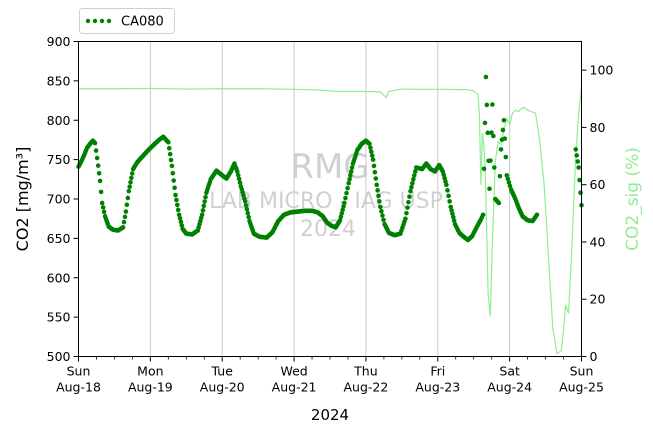  I want to click on y-left-tick-label: 600, so click(59, 277).